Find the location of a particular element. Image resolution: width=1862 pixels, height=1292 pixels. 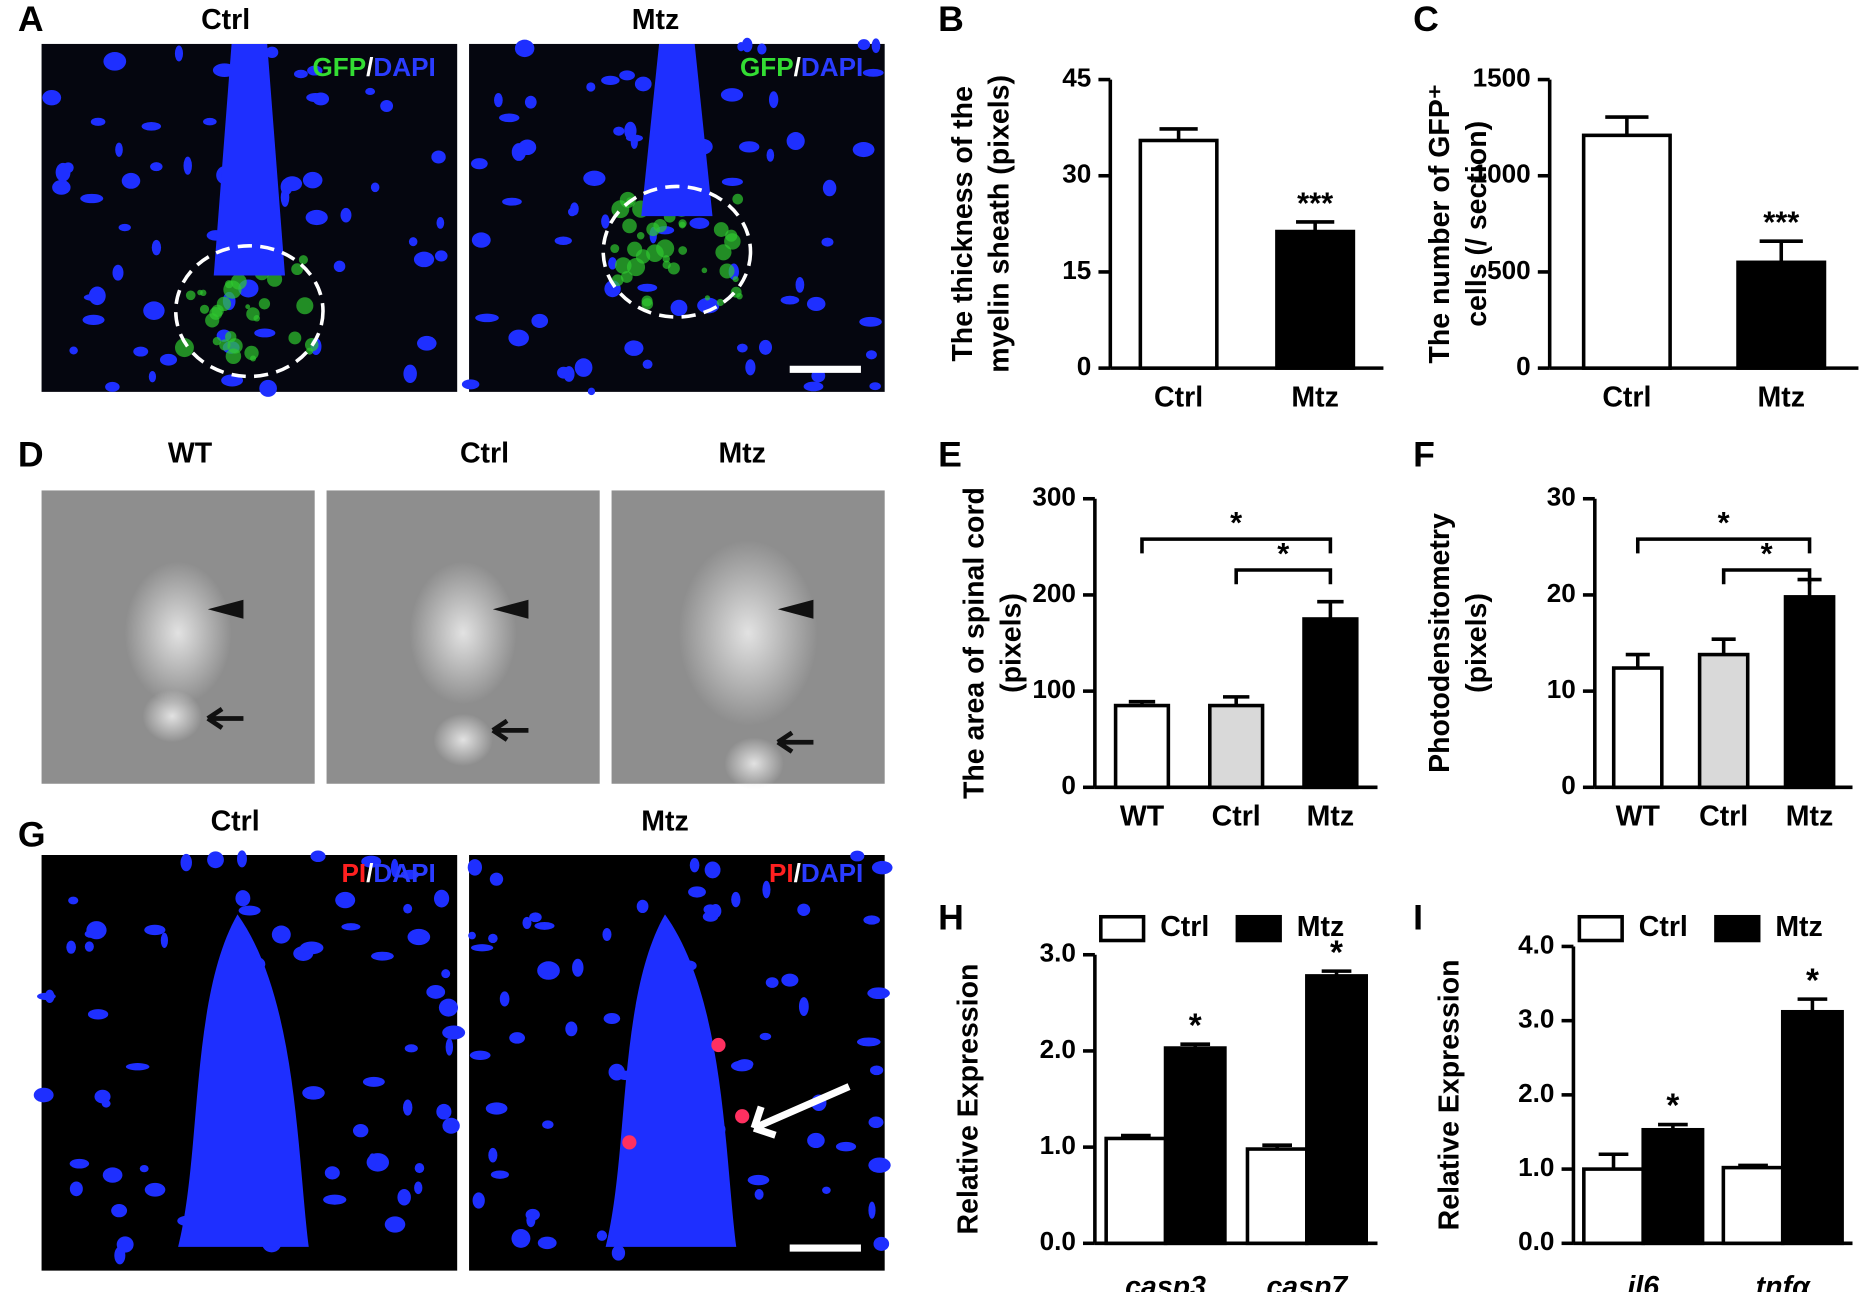

y-axis-label: (pixels) is located at coordinates (1011, 643).